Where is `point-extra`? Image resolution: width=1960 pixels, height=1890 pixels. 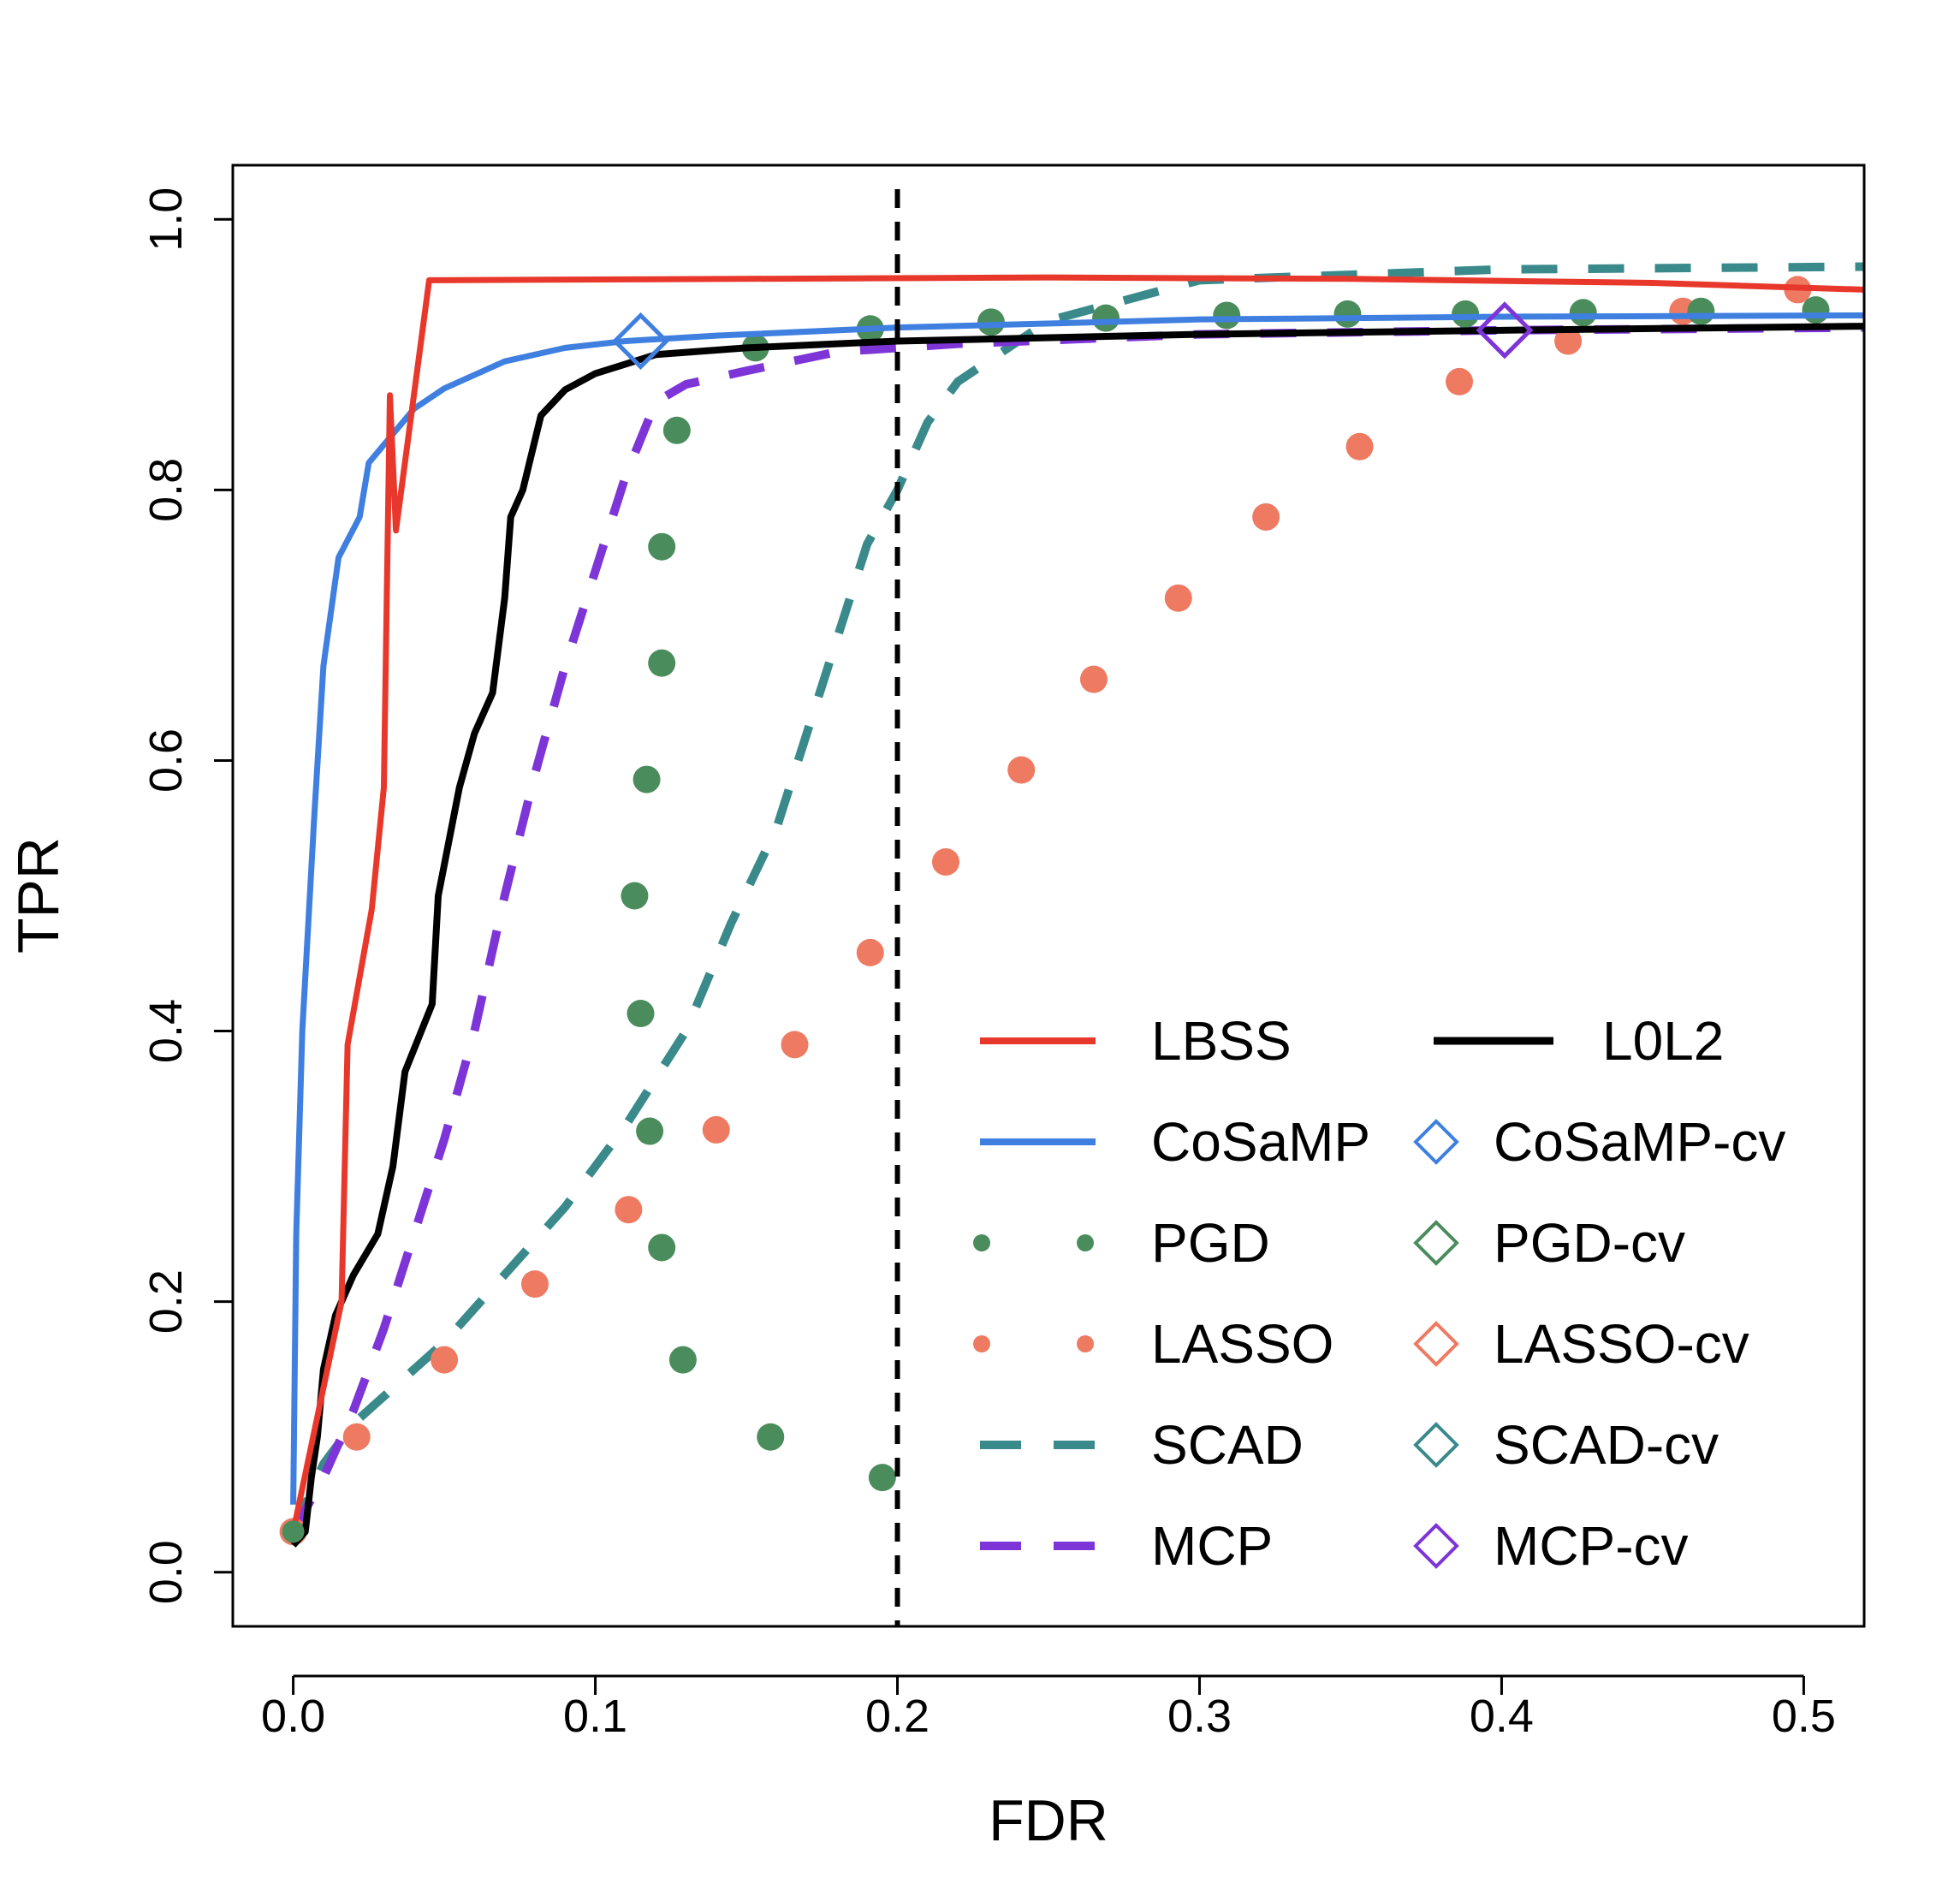 point-extra is located at coordinates (293, 1531).